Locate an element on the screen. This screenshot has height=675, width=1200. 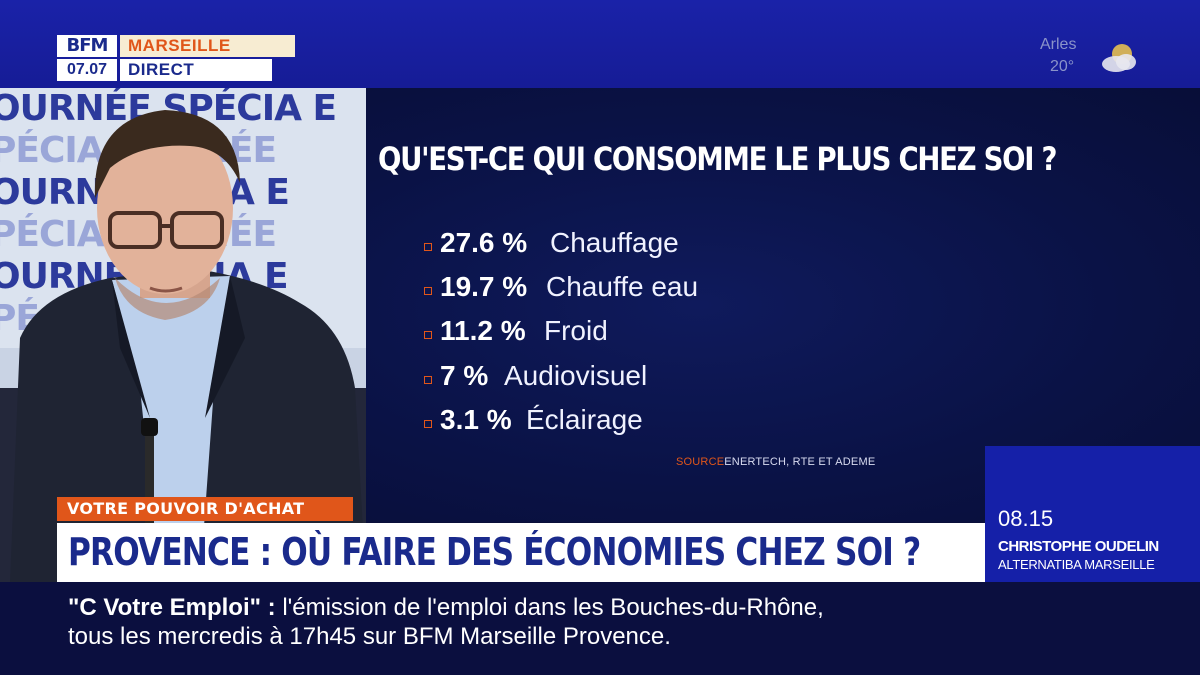
headline-banner is located at coordinates (521, 552).